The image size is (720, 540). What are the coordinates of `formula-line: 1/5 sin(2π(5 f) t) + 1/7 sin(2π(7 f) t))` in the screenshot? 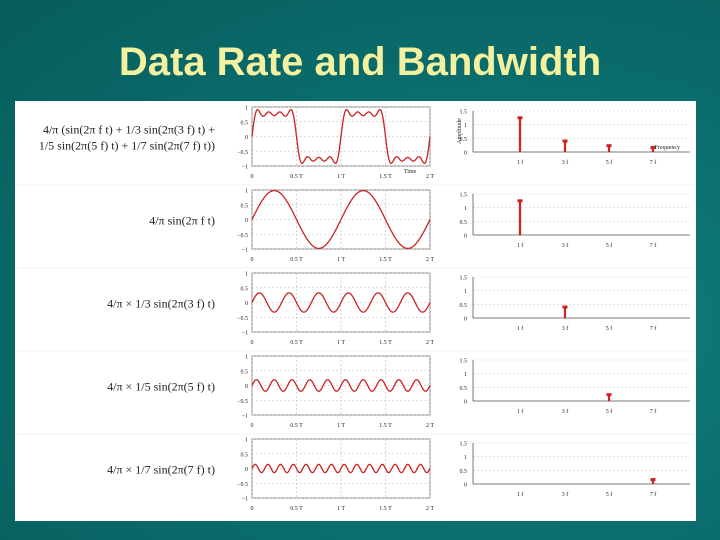 It's located at (127, 146).